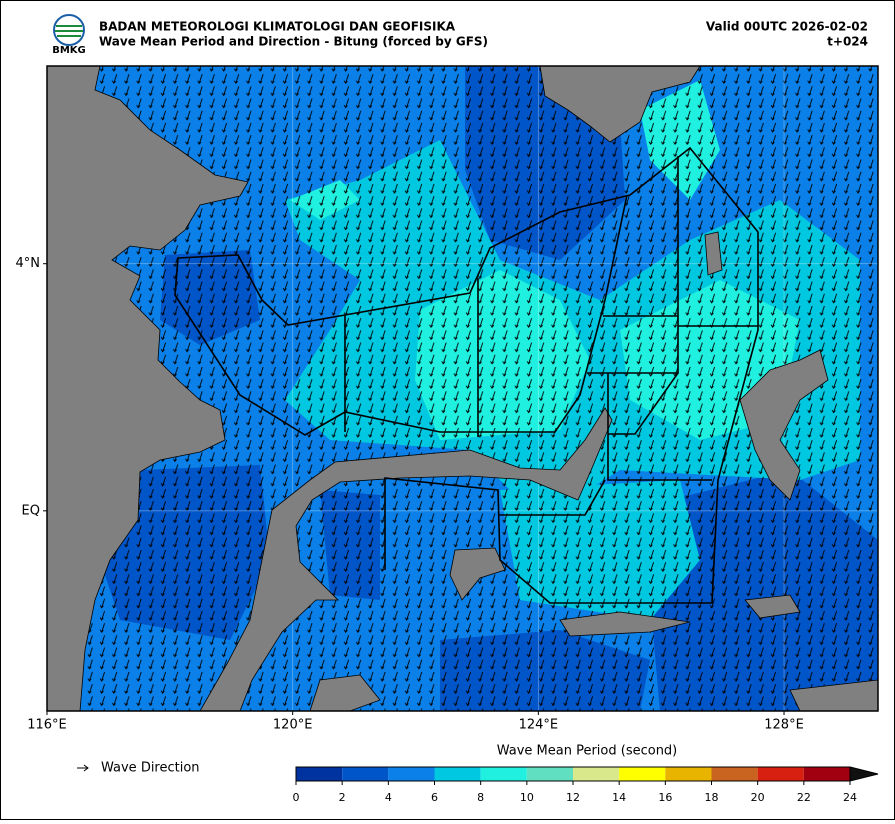  Describe the element at coordinates (69, 50) in the screenshot. I see `logo-text: BMKG` at that location.